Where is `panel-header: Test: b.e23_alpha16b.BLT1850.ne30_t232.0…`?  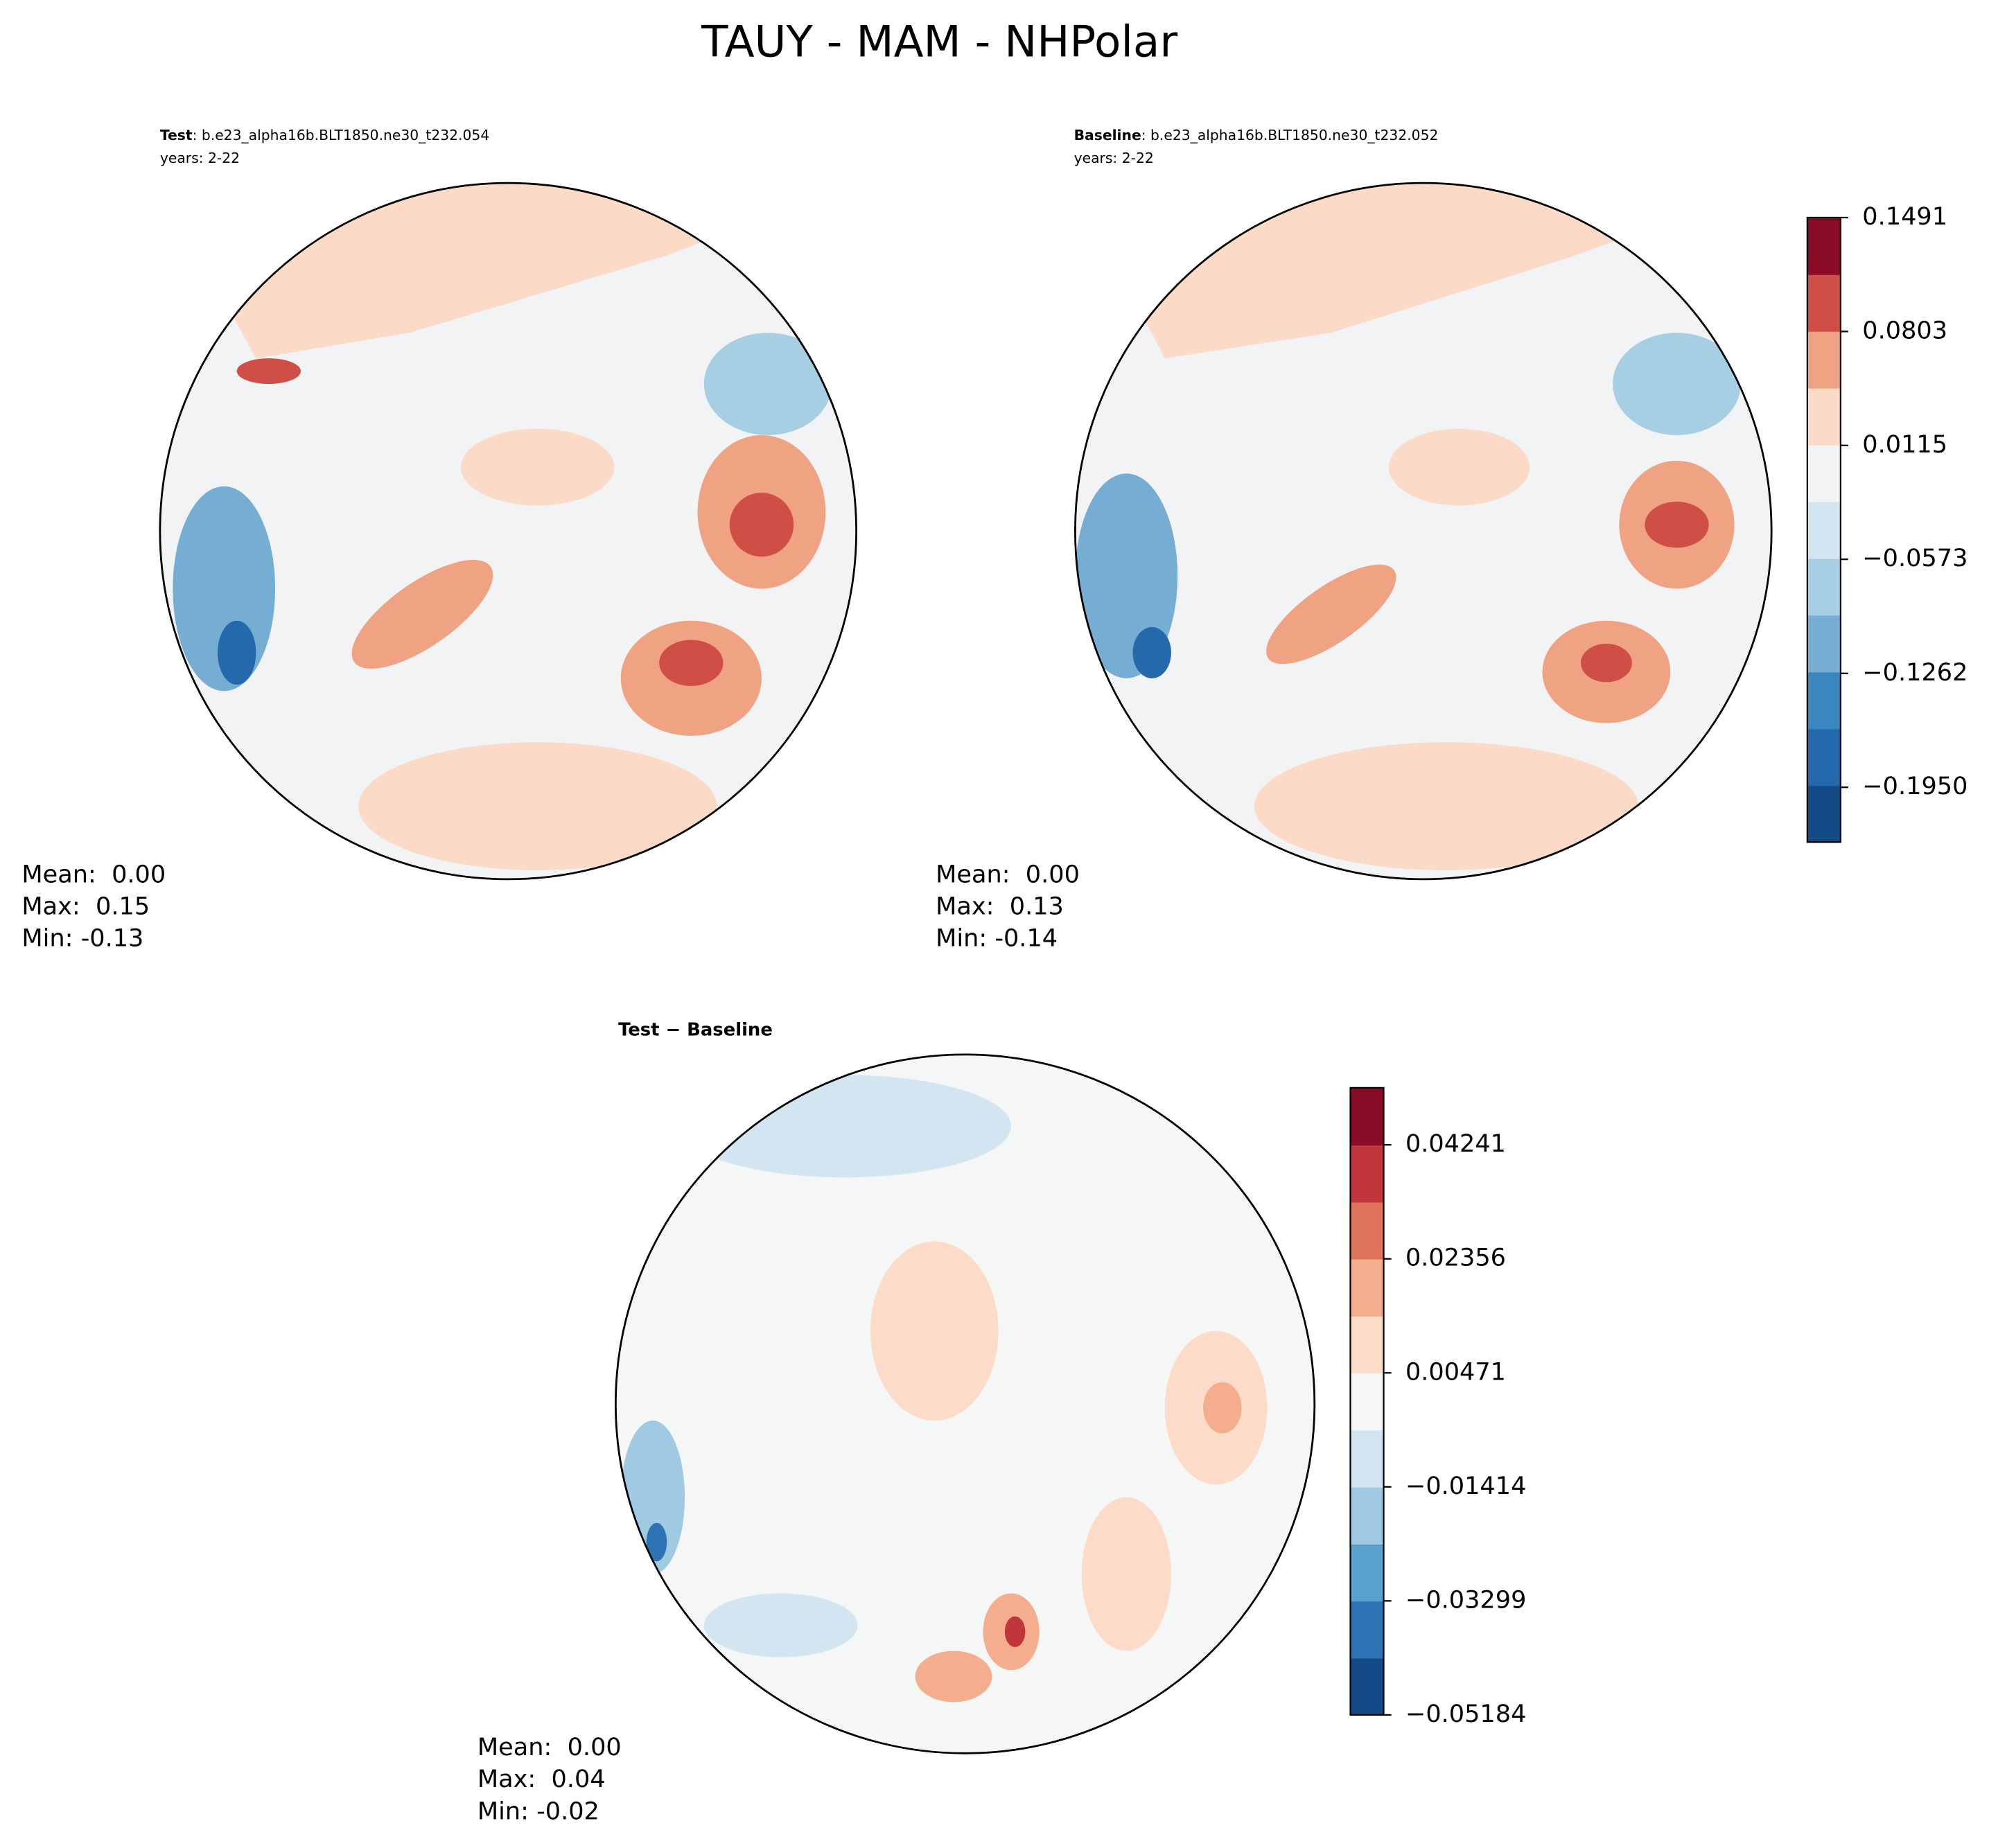 panel-header: Test: b.e23_alpha16b.BLT1850.ne30_t232.0… is located at coordinates (324, 135).